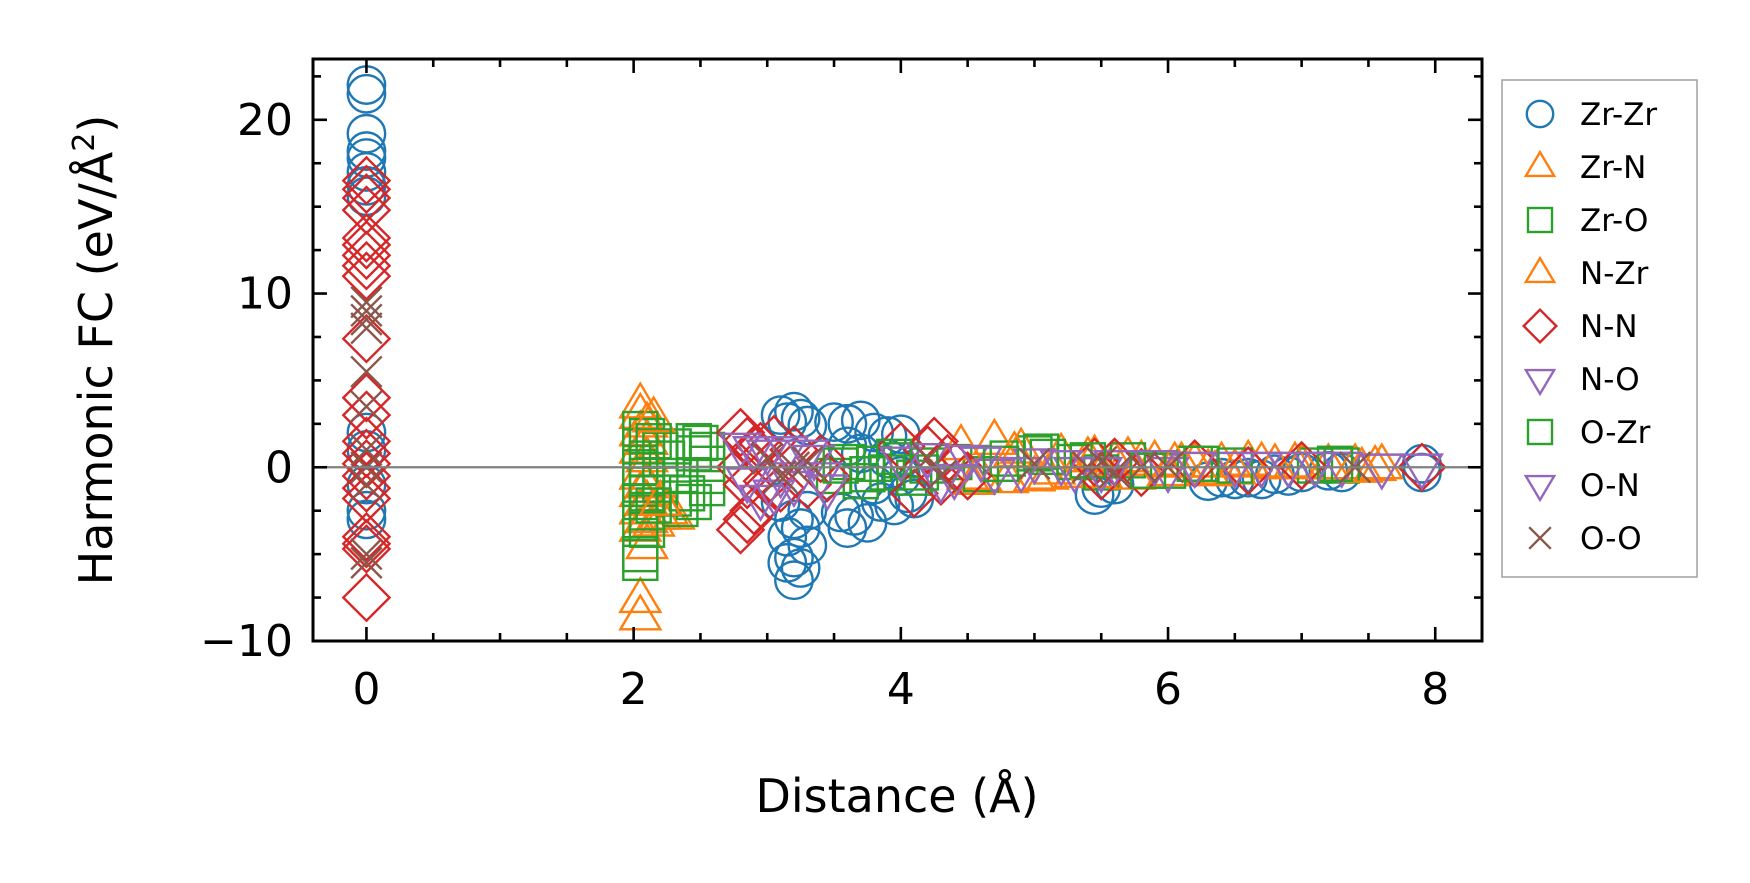 The height and width of the screenshot is (883, 1750). What do you see at coordinates (84, 142) in the screenshot?
I see `y-axis-label-sup: 2` at bounding box center [84, 142].